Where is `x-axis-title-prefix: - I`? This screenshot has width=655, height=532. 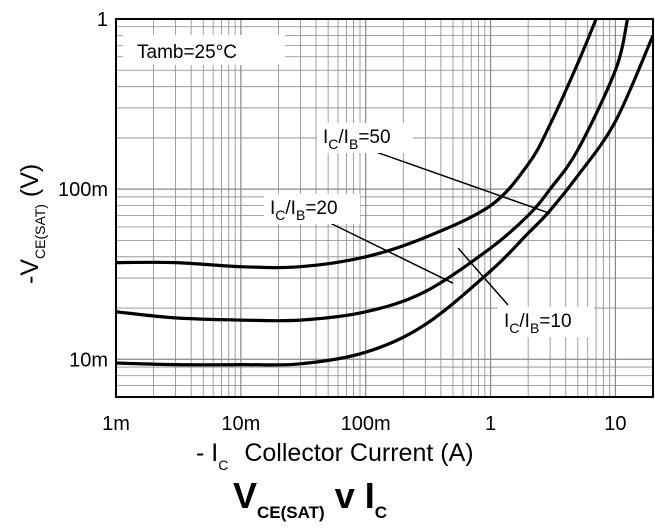 x-axis-title-prefix: - I is located at coordinates (207, 453).